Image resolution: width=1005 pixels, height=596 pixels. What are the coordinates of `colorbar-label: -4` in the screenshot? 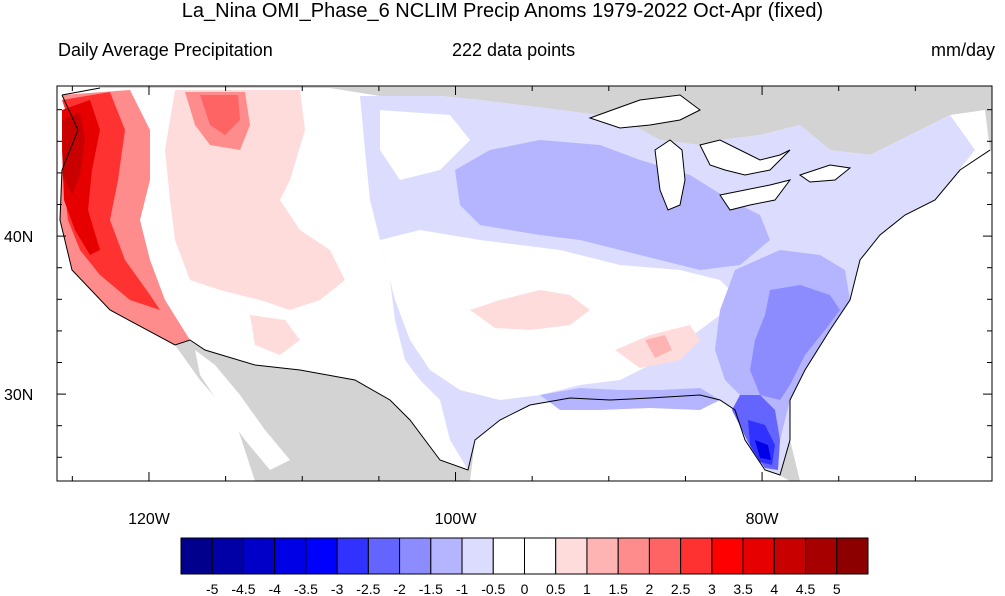 It's located at (274, 588).